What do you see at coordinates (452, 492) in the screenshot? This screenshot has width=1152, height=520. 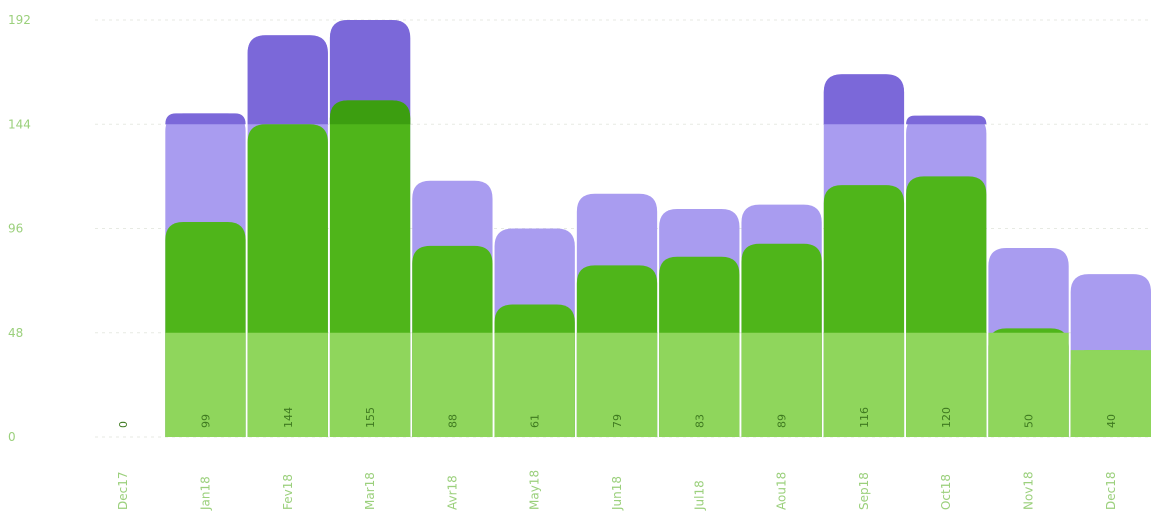 I see `x-tick-label: Avr18` at bounding box center [452, 492].